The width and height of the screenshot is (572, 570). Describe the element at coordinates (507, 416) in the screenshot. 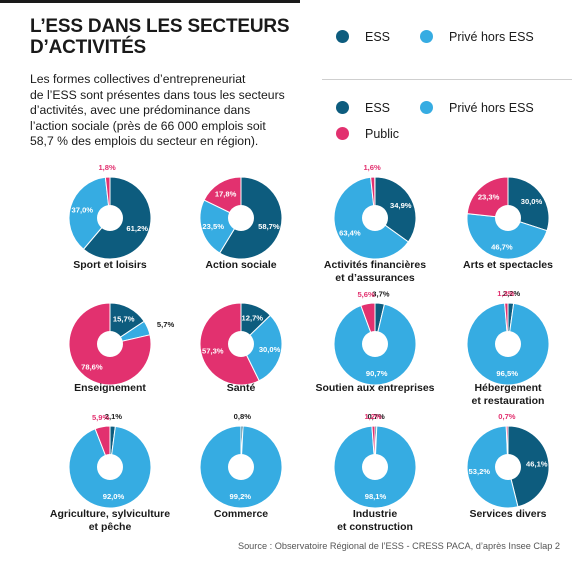

I see `label-public: 0,7%` at that location.